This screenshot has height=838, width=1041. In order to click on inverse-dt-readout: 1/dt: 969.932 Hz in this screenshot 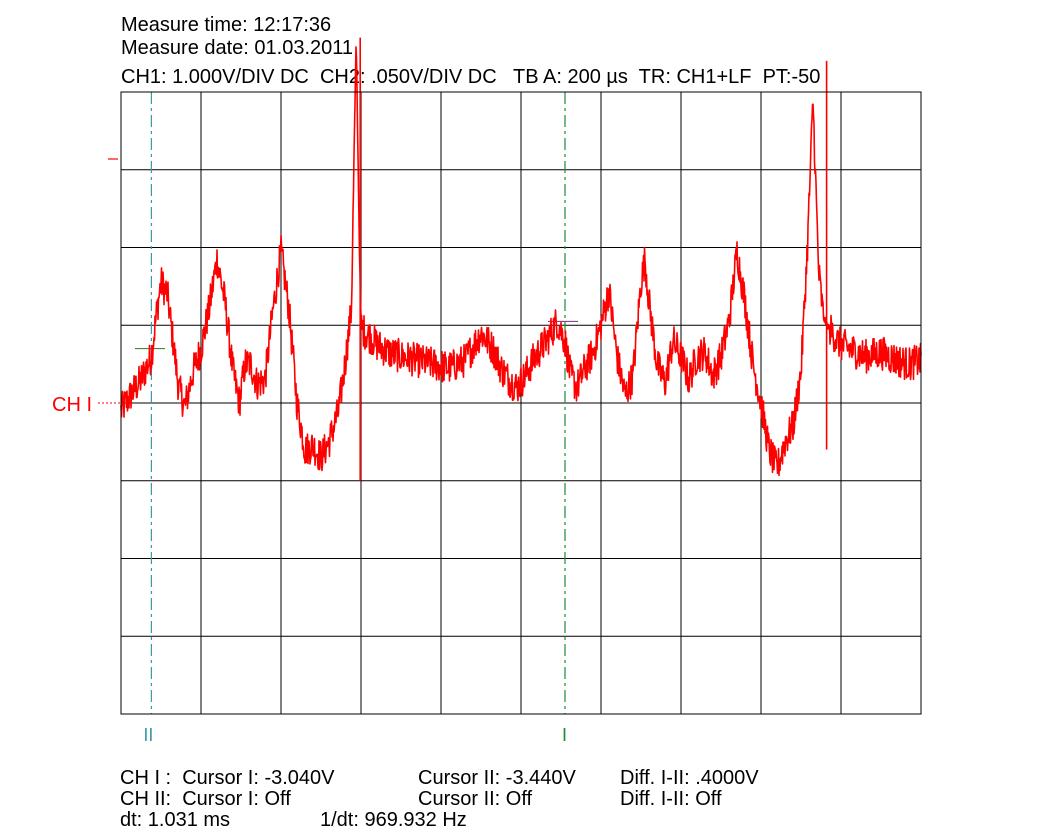, I will do `click(393, 820)`.